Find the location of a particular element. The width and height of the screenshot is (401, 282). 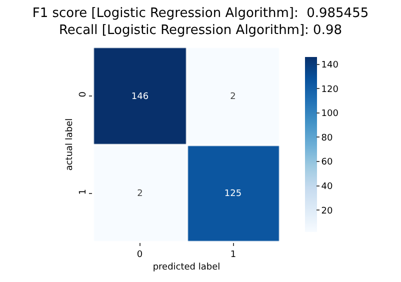

color-bar-label: 40 is located at coordinates (327, 187).